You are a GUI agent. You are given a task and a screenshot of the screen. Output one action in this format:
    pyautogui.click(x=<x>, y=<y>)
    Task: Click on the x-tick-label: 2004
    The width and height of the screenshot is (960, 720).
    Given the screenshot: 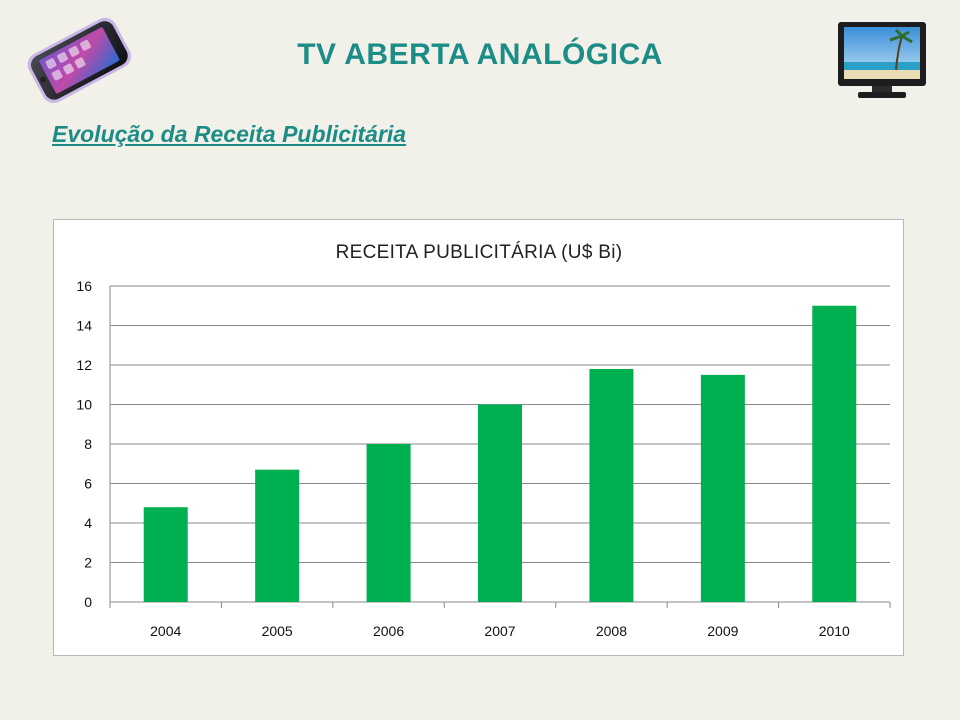 What is the action you would take?
    pyautogui.click(x=165, y=631)
    